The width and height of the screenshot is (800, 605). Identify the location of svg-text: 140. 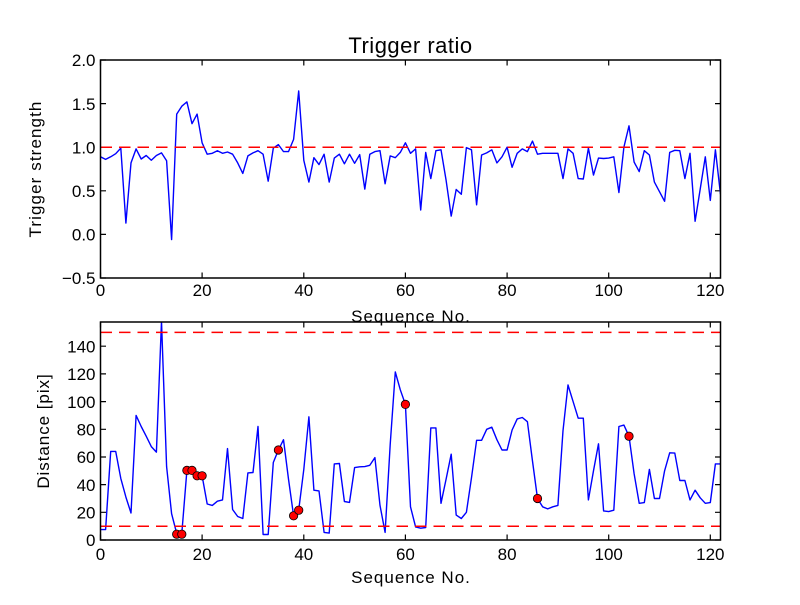
(81, 346).